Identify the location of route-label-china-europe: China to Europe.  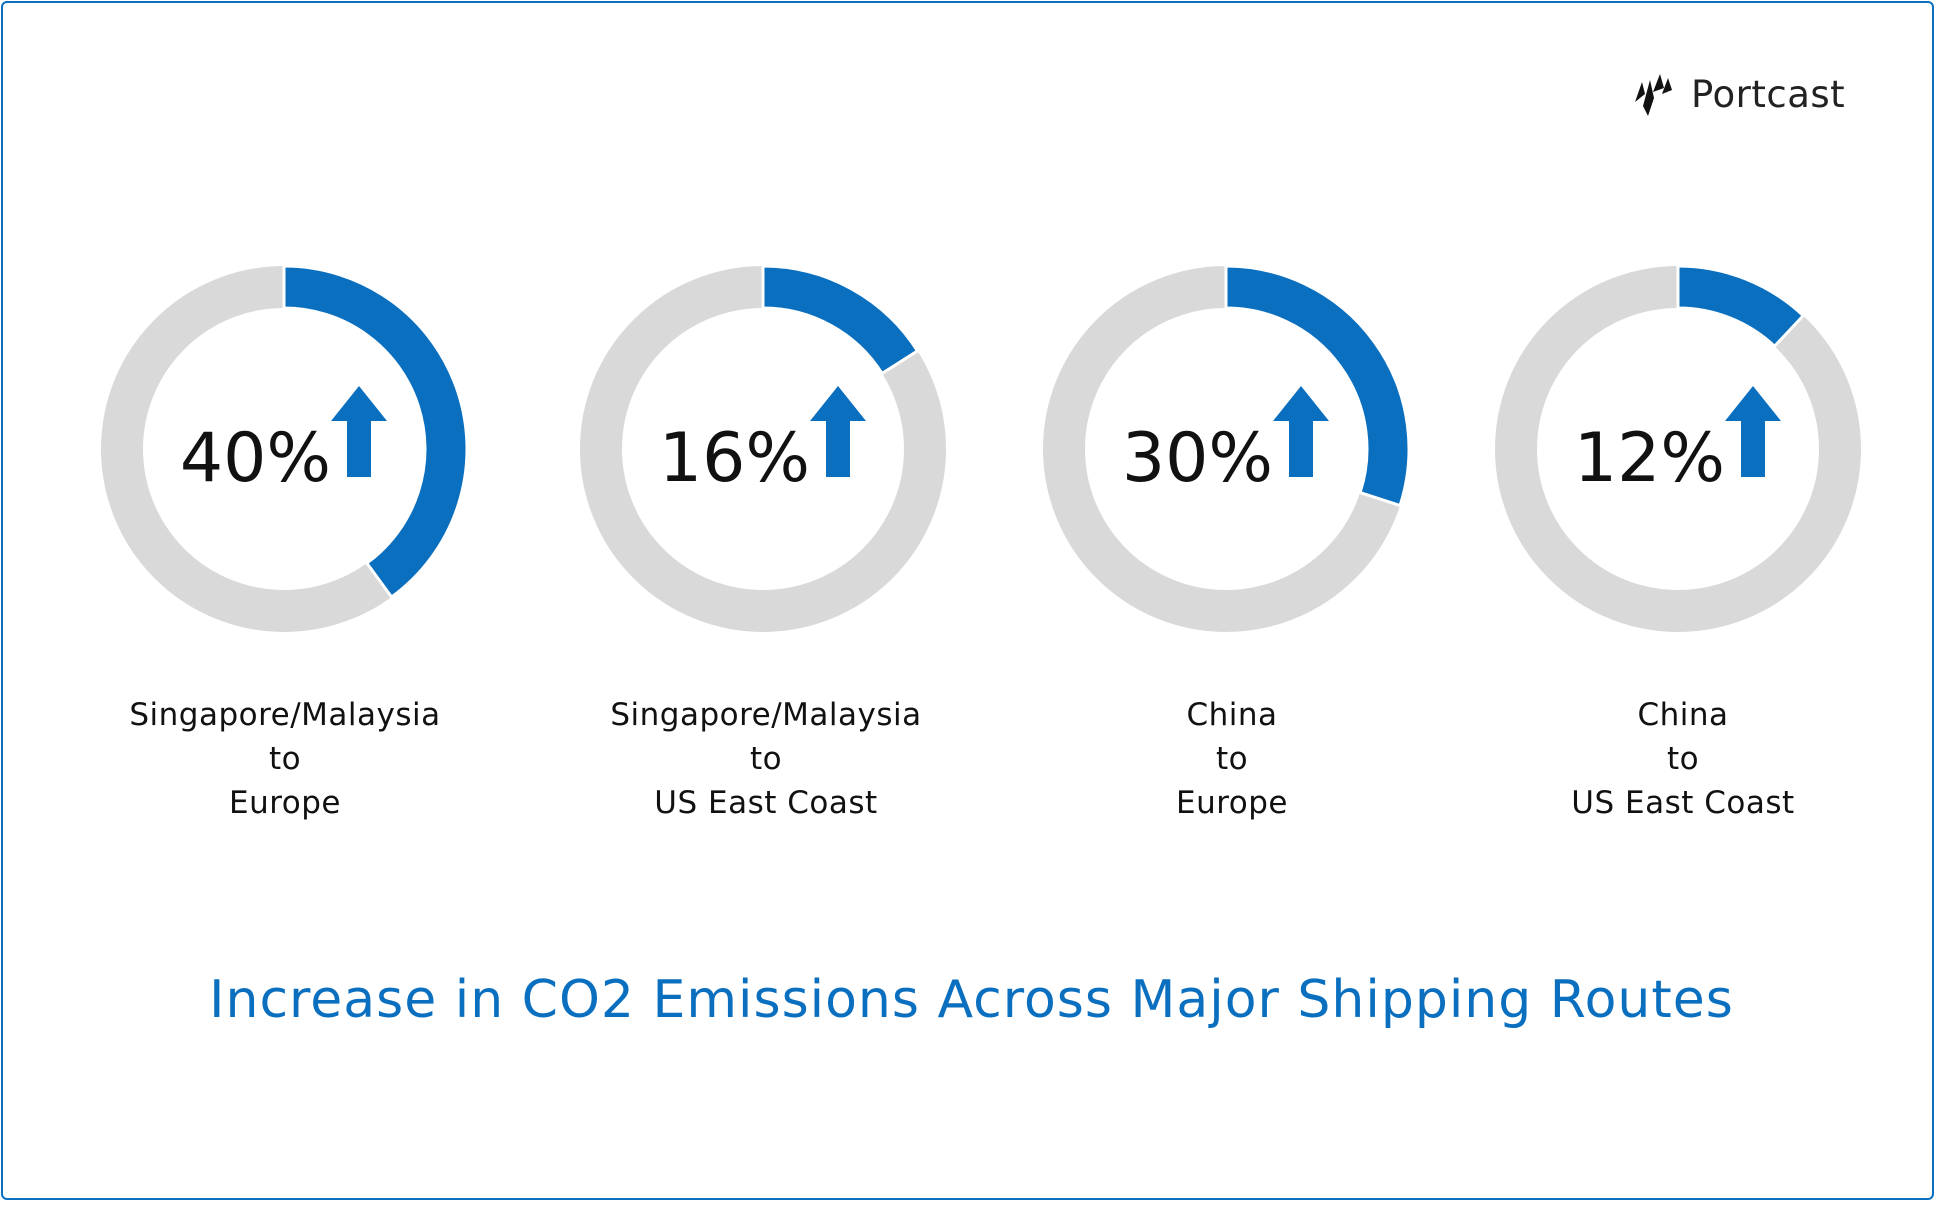
(1232, 759).